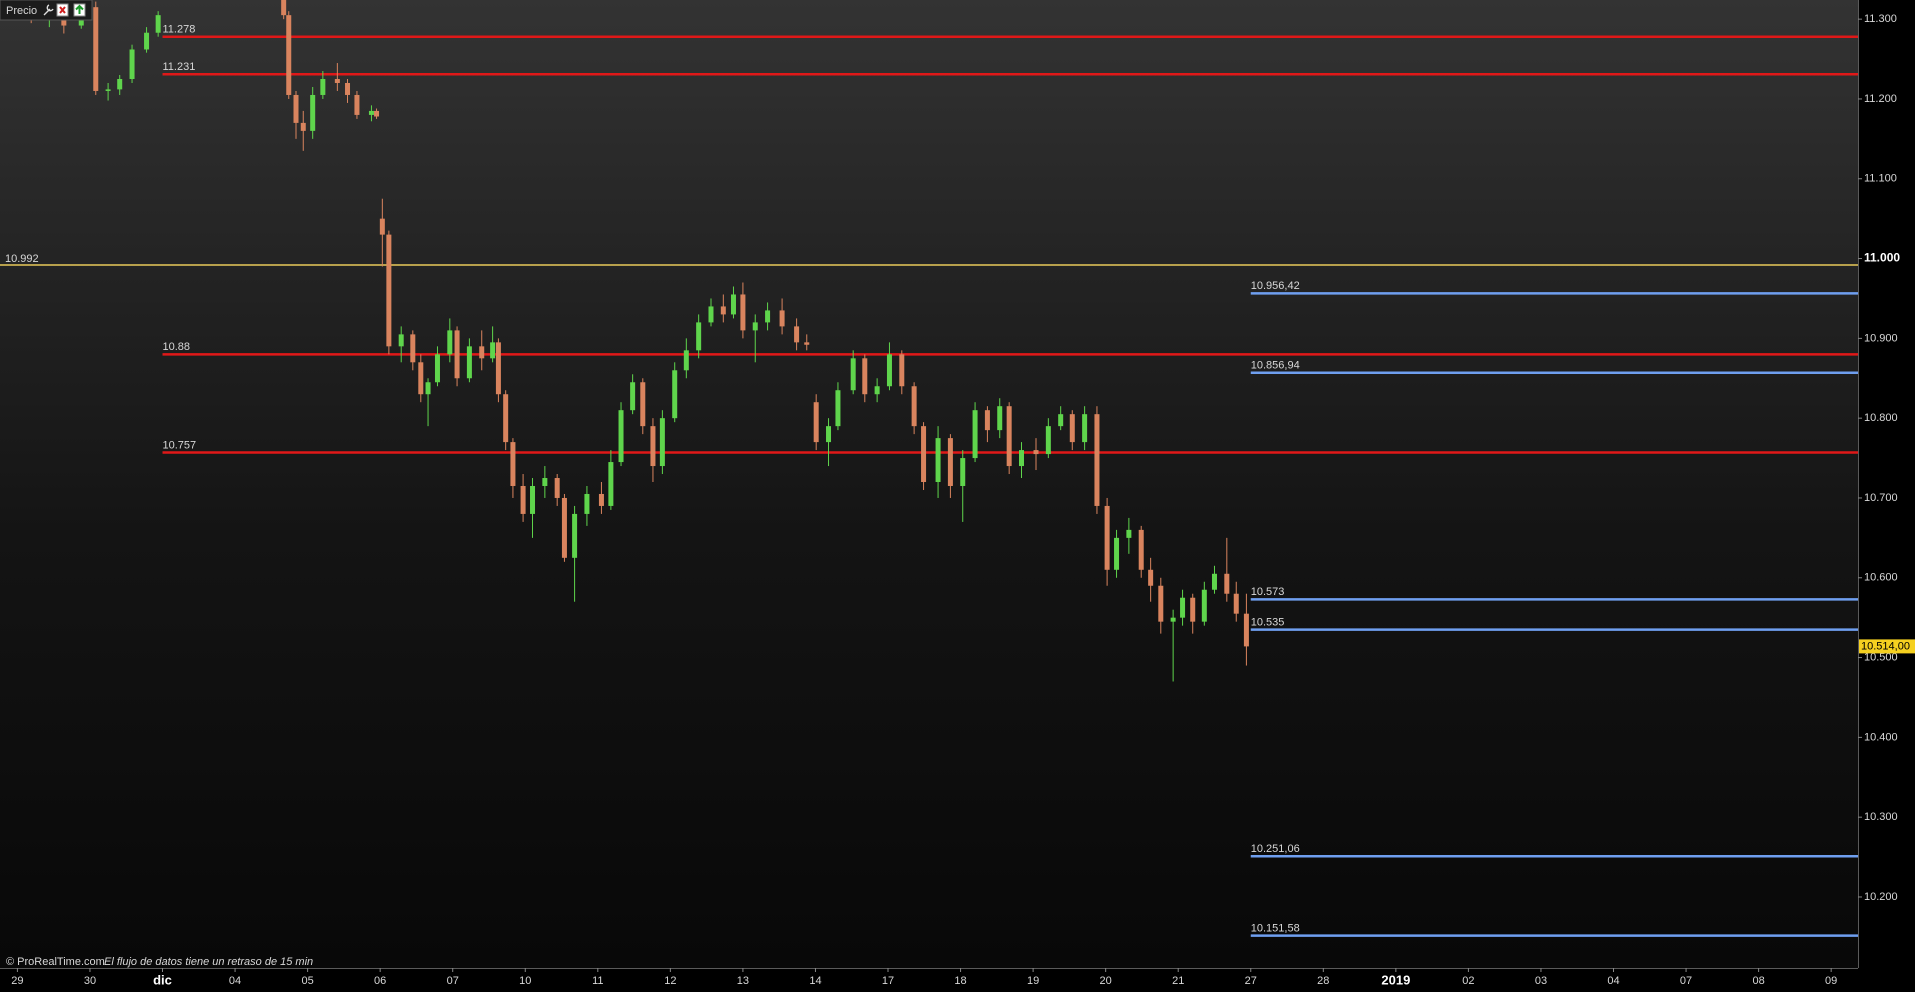 This screenshot has width=1915, height=992. What do you see at coordinates (307, 981) in the screenshot?
I see `x-tick-label: 05` at bounding box center [307, 981].